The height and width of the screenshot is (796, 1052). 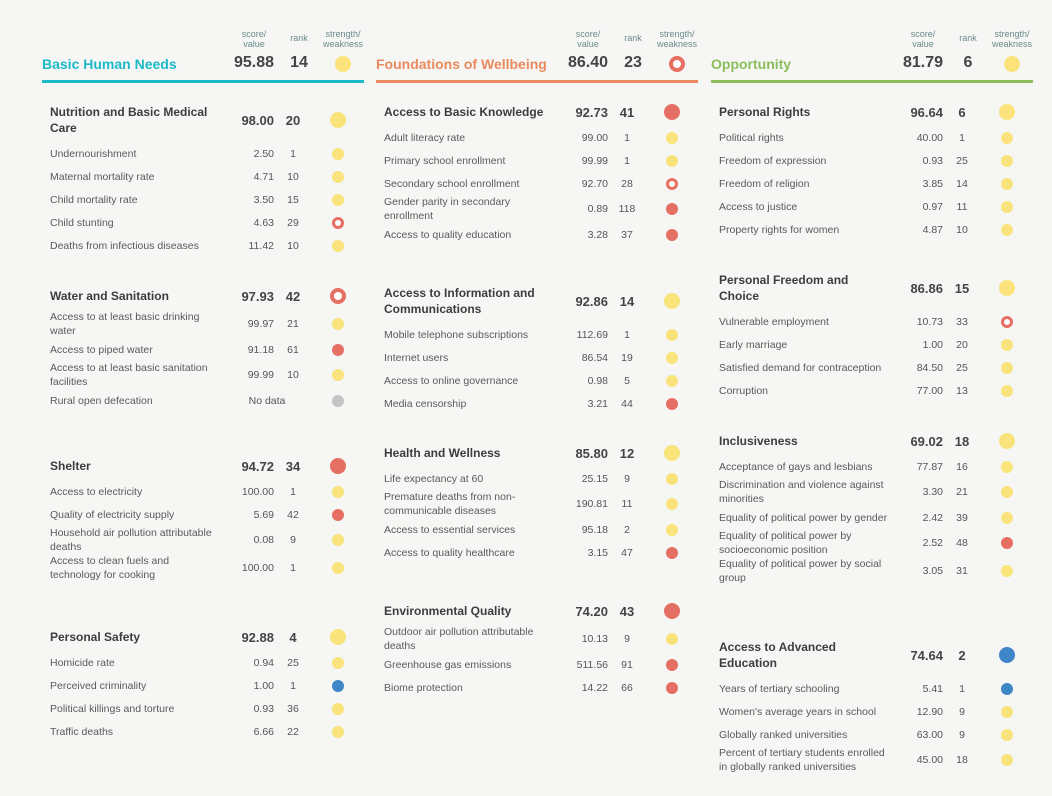 What do you see at coordinates (751, 64) in the screenshot?
I see `dimension-title: Opportunity` at bounding box center [751, 64].